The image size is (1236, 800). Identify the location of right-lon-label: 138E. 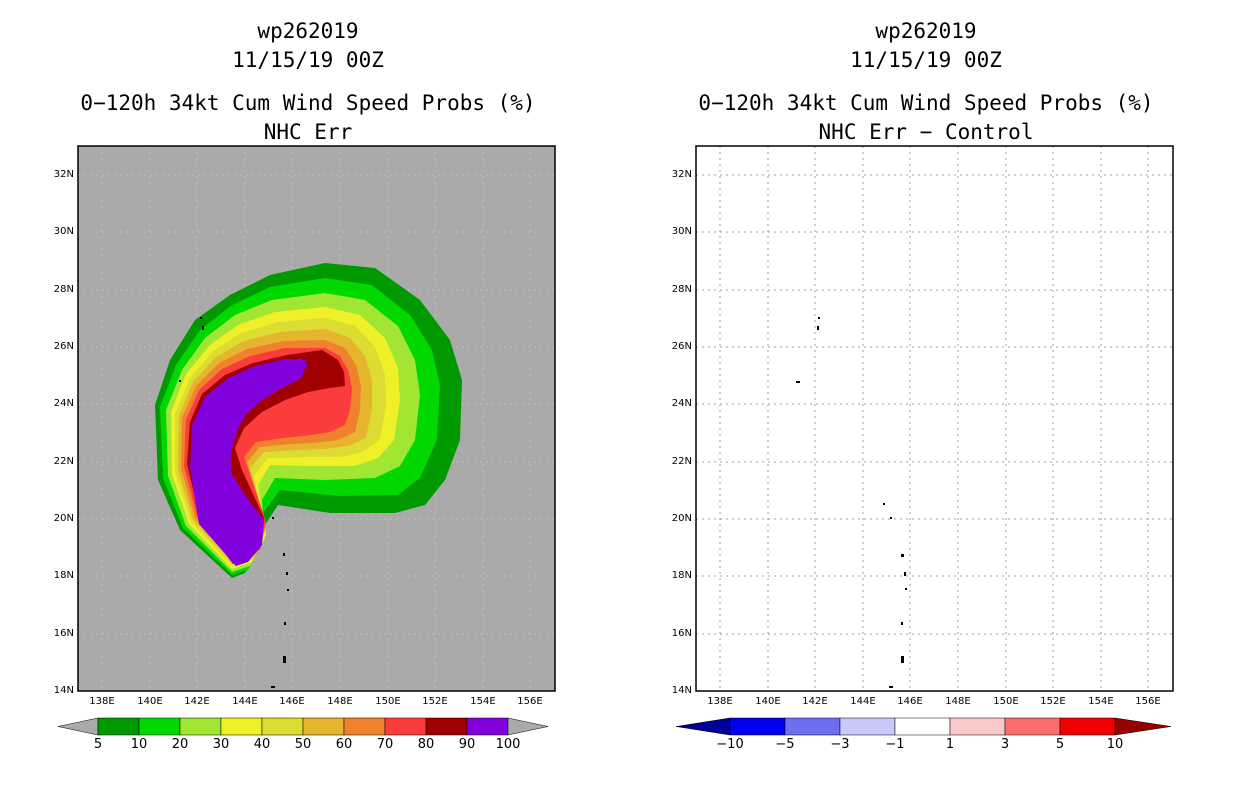
(720, 701).